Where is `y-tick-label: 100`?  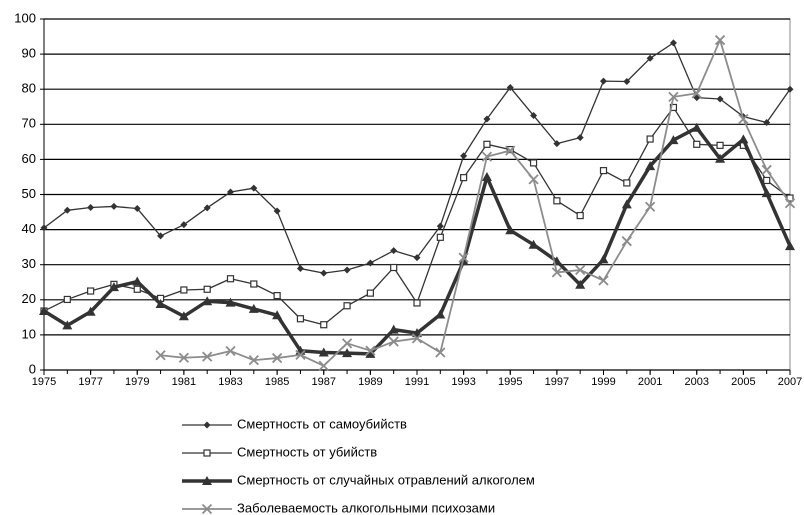
y-tick-label: 100 is located at coordinates (25, 17).